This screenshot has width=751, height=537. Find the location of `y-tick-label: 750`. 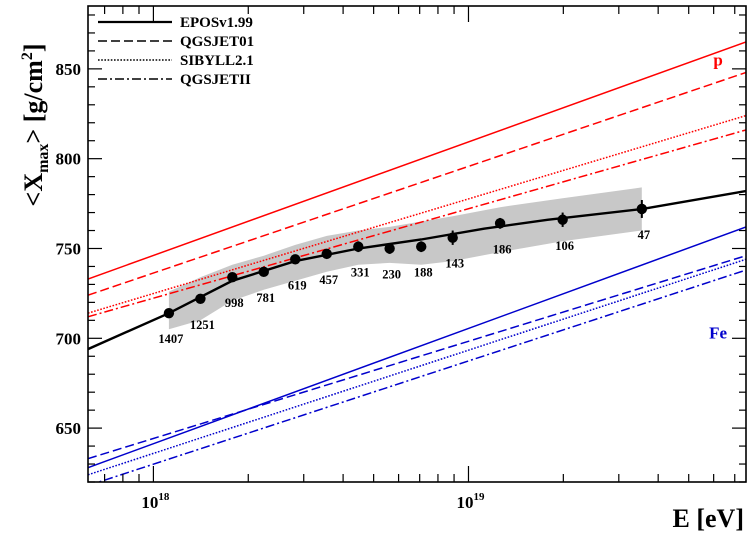

y-tick-label: 750 is located at coordinates (69, 248).